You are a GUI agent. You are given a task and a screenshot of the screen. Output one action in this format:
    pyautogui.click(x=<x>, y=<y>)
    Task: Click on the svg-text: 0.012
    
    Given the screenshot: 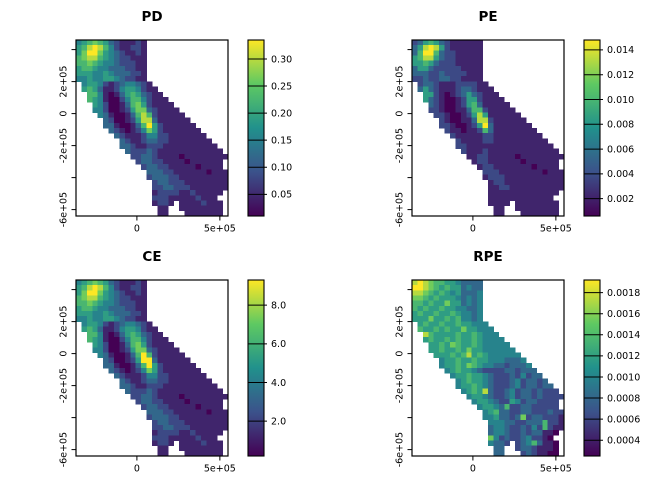 What is the action you would take?
    pyautogui.click(x=620, y=75)
    